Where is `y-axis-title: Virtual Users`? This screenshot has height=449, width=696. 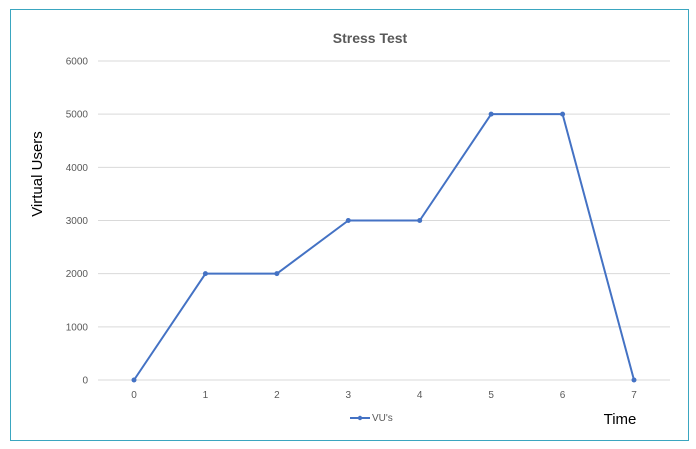 y-axis-title: Virtual Users is located at coordinates (37, 174).